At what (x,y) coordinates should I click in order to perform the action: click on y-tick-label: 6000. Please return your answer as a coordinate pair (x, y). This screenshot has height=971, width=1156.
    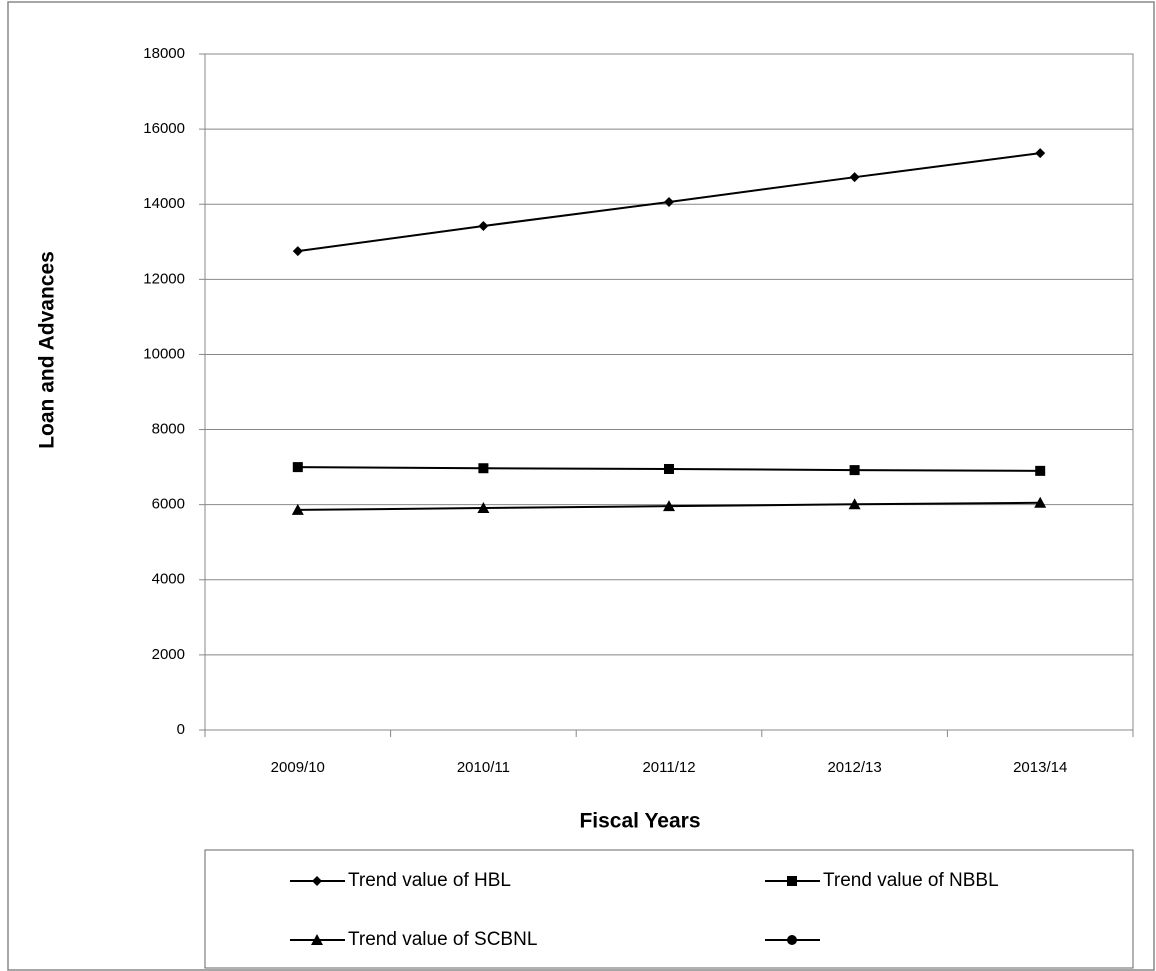
    Looking at the image, I should click on (168, 504).